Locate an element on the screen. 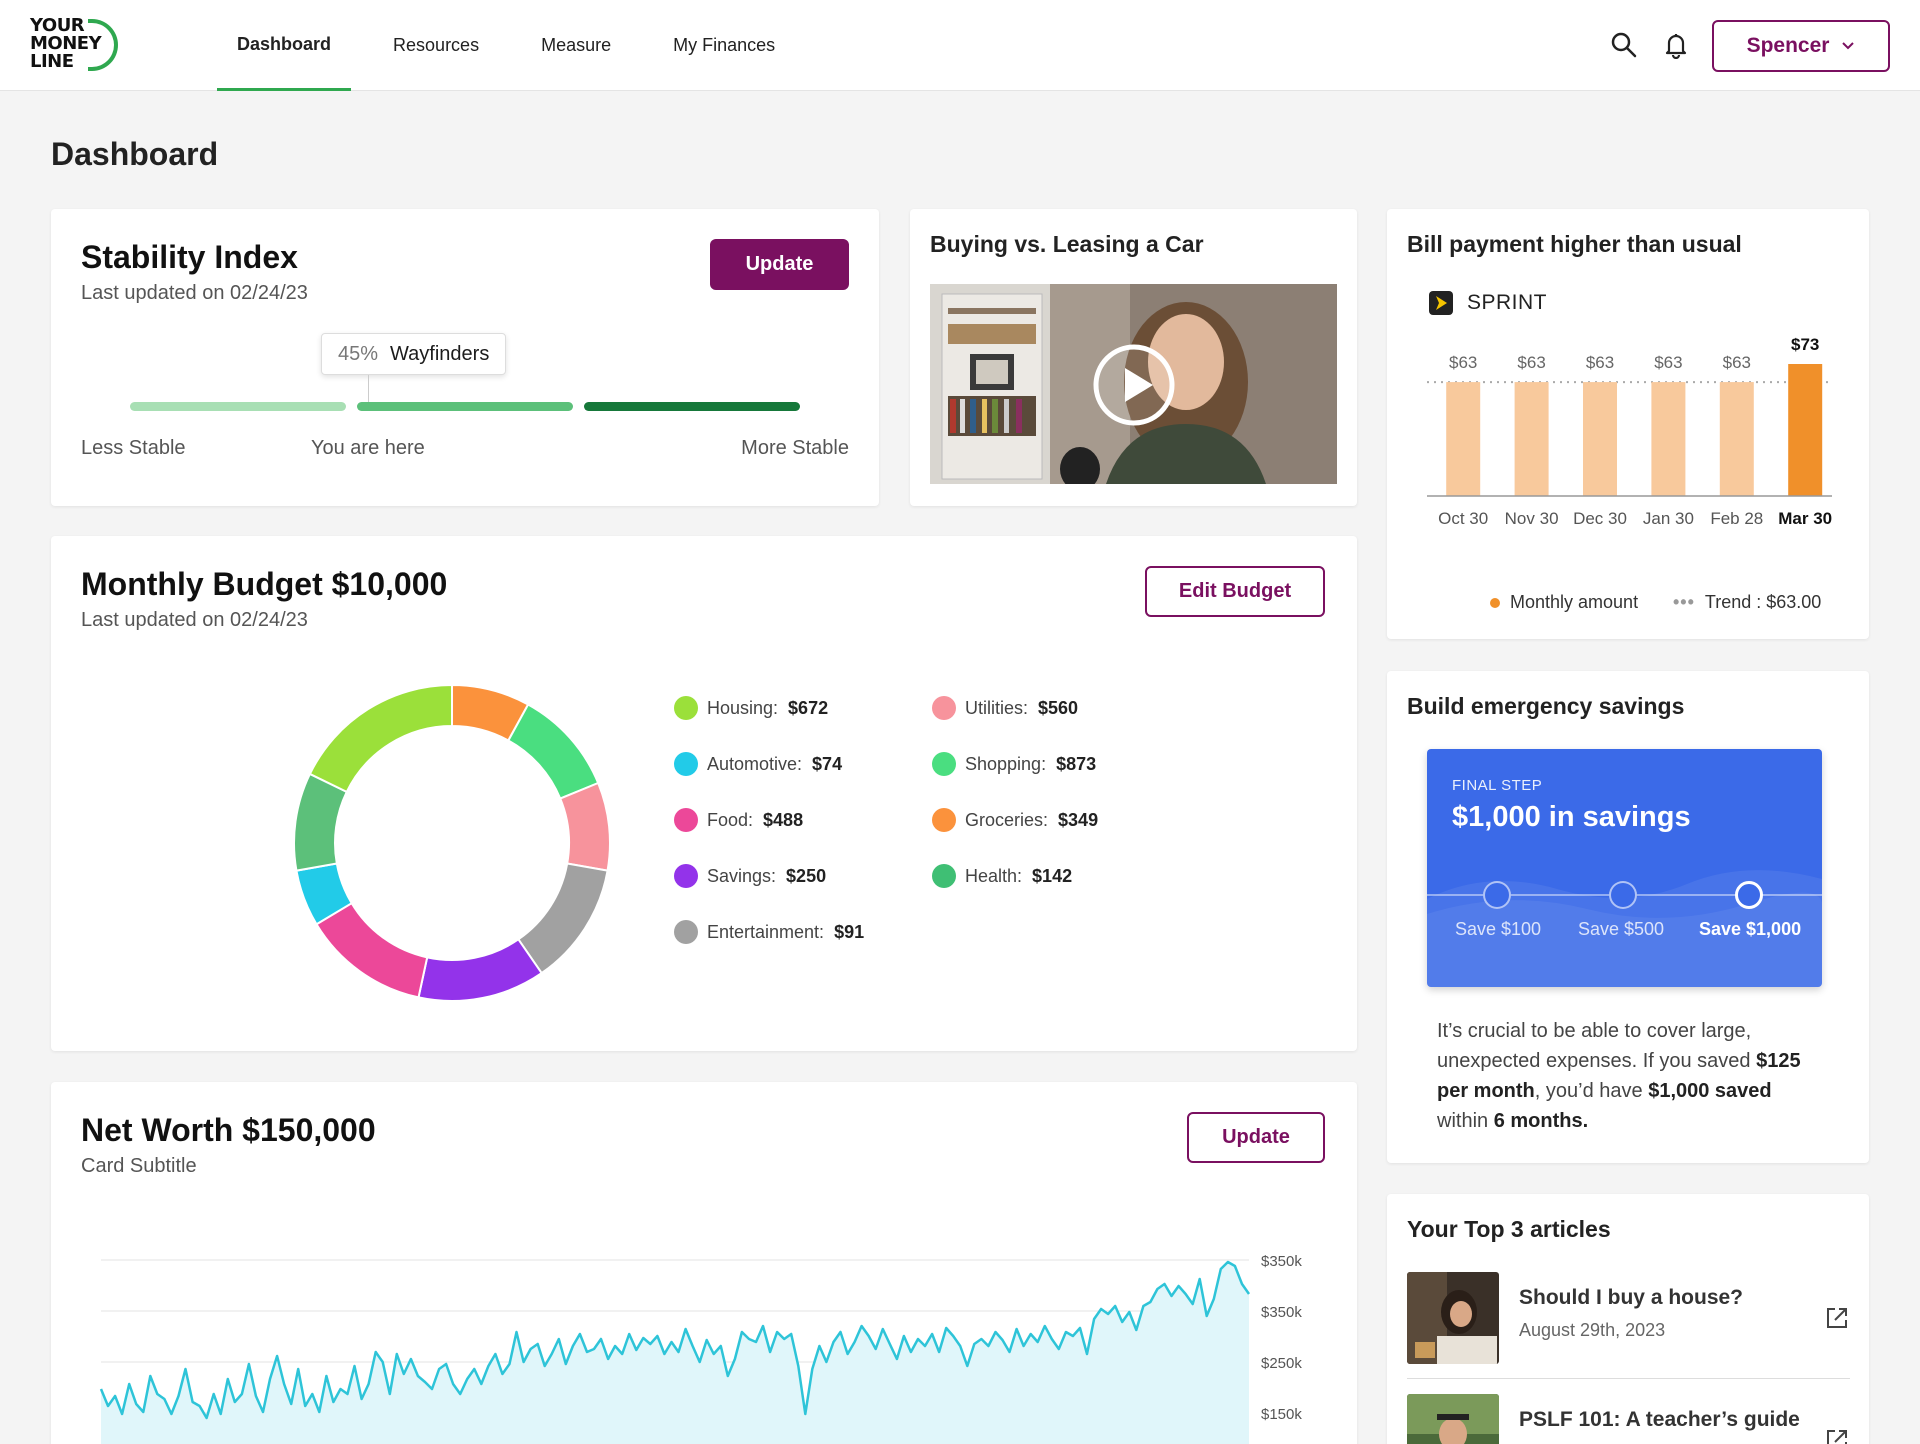  shopping-dot-icon is located at coordinates (944, 764).